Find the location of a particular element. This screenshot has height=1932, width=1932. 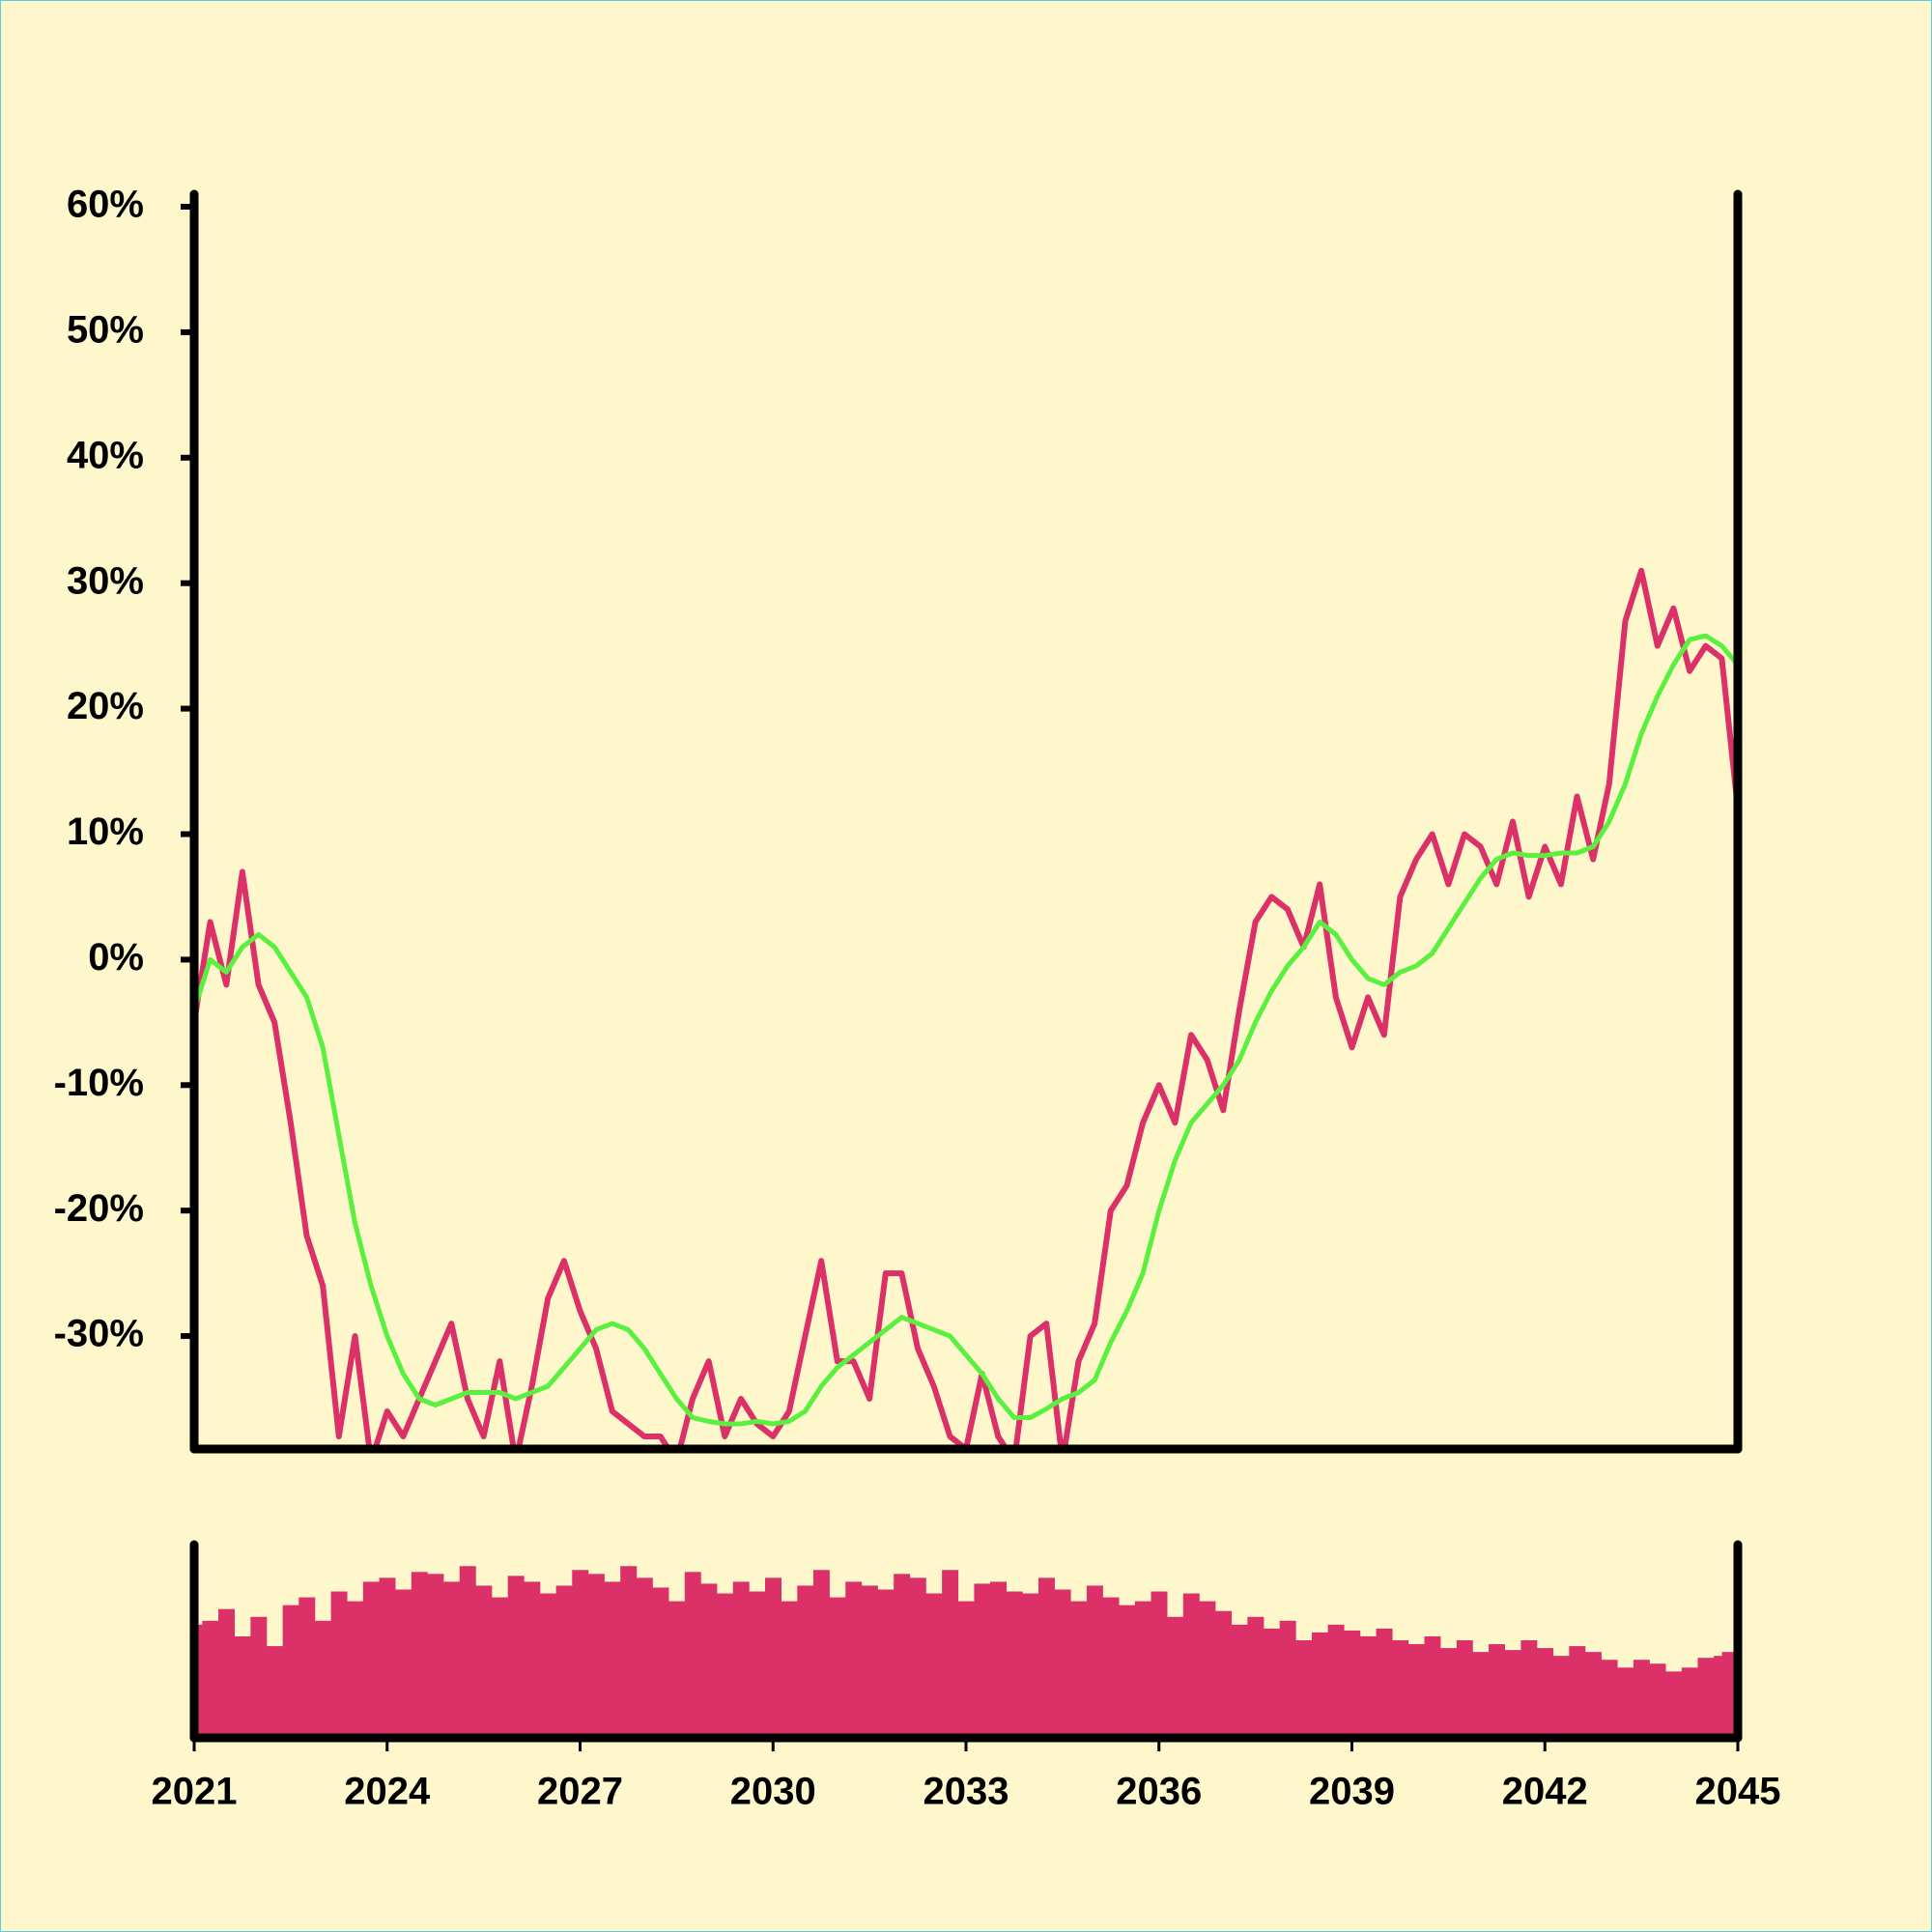

volume-plot is located at coordinates (966, 1652).